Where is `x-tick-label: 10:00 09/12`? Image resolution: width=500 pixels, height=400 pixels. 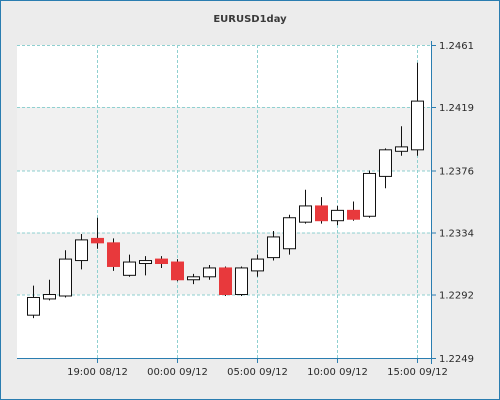 x-tick-label: 10:00 09/12 is located at coordinates (337, 372).